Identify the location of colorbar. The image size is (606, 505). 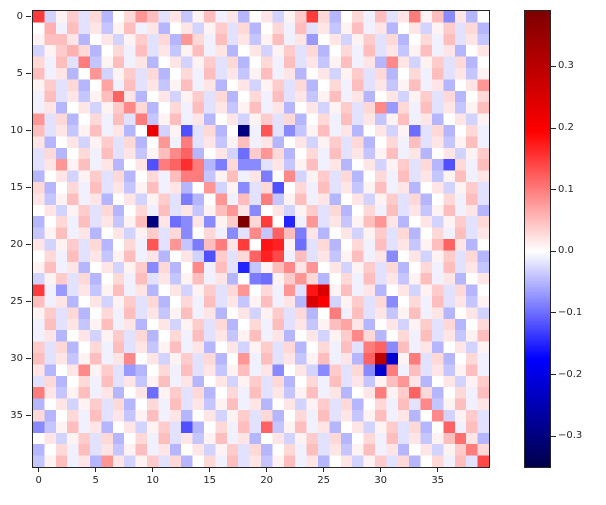
(537, 239).